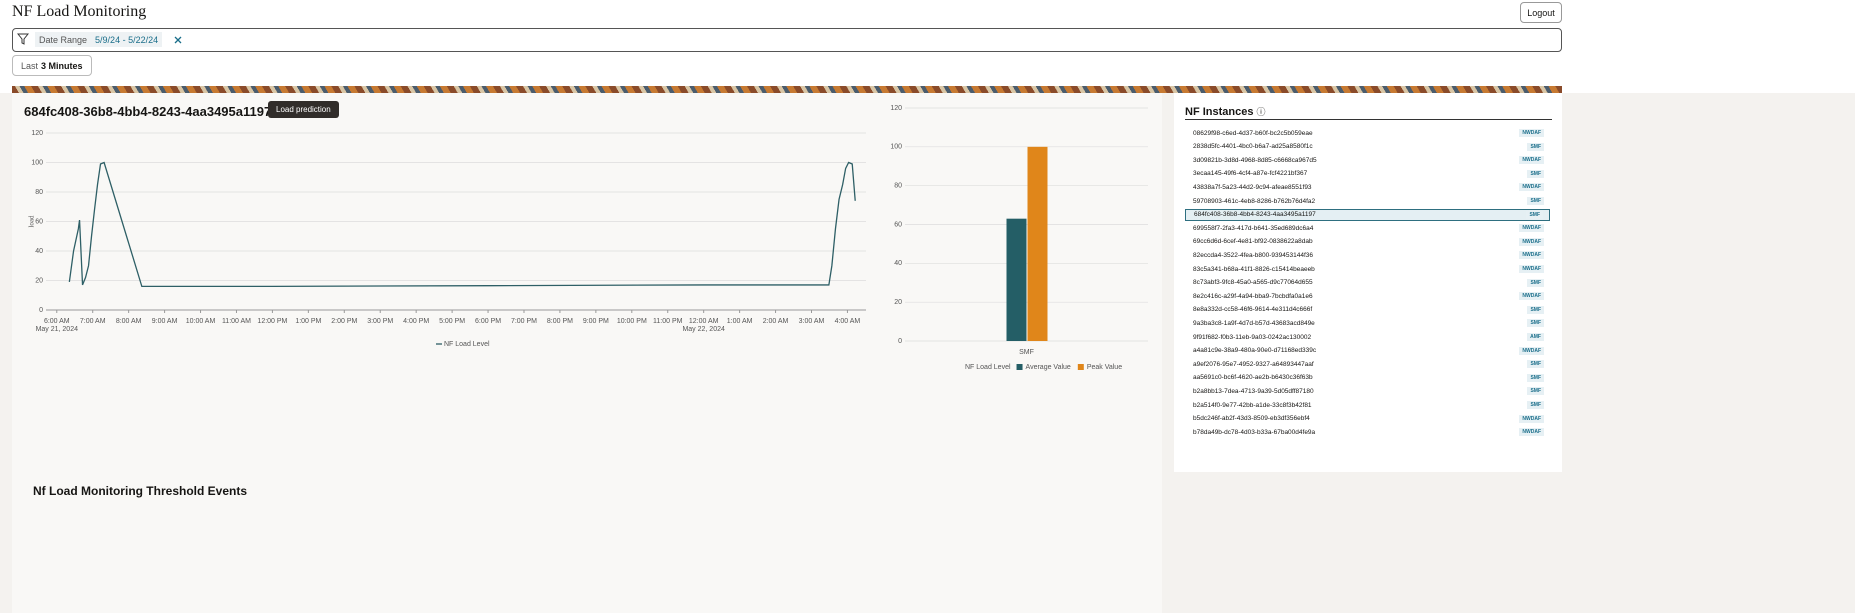 Image resolution: width=1855 pixels, height=613 pixels. Describe the element at coordinates (1252, 405) in the screenshot. I see `instance-id: b2a514f0-9e77-42bb-a1de-33c8f3b42f81` at that location.